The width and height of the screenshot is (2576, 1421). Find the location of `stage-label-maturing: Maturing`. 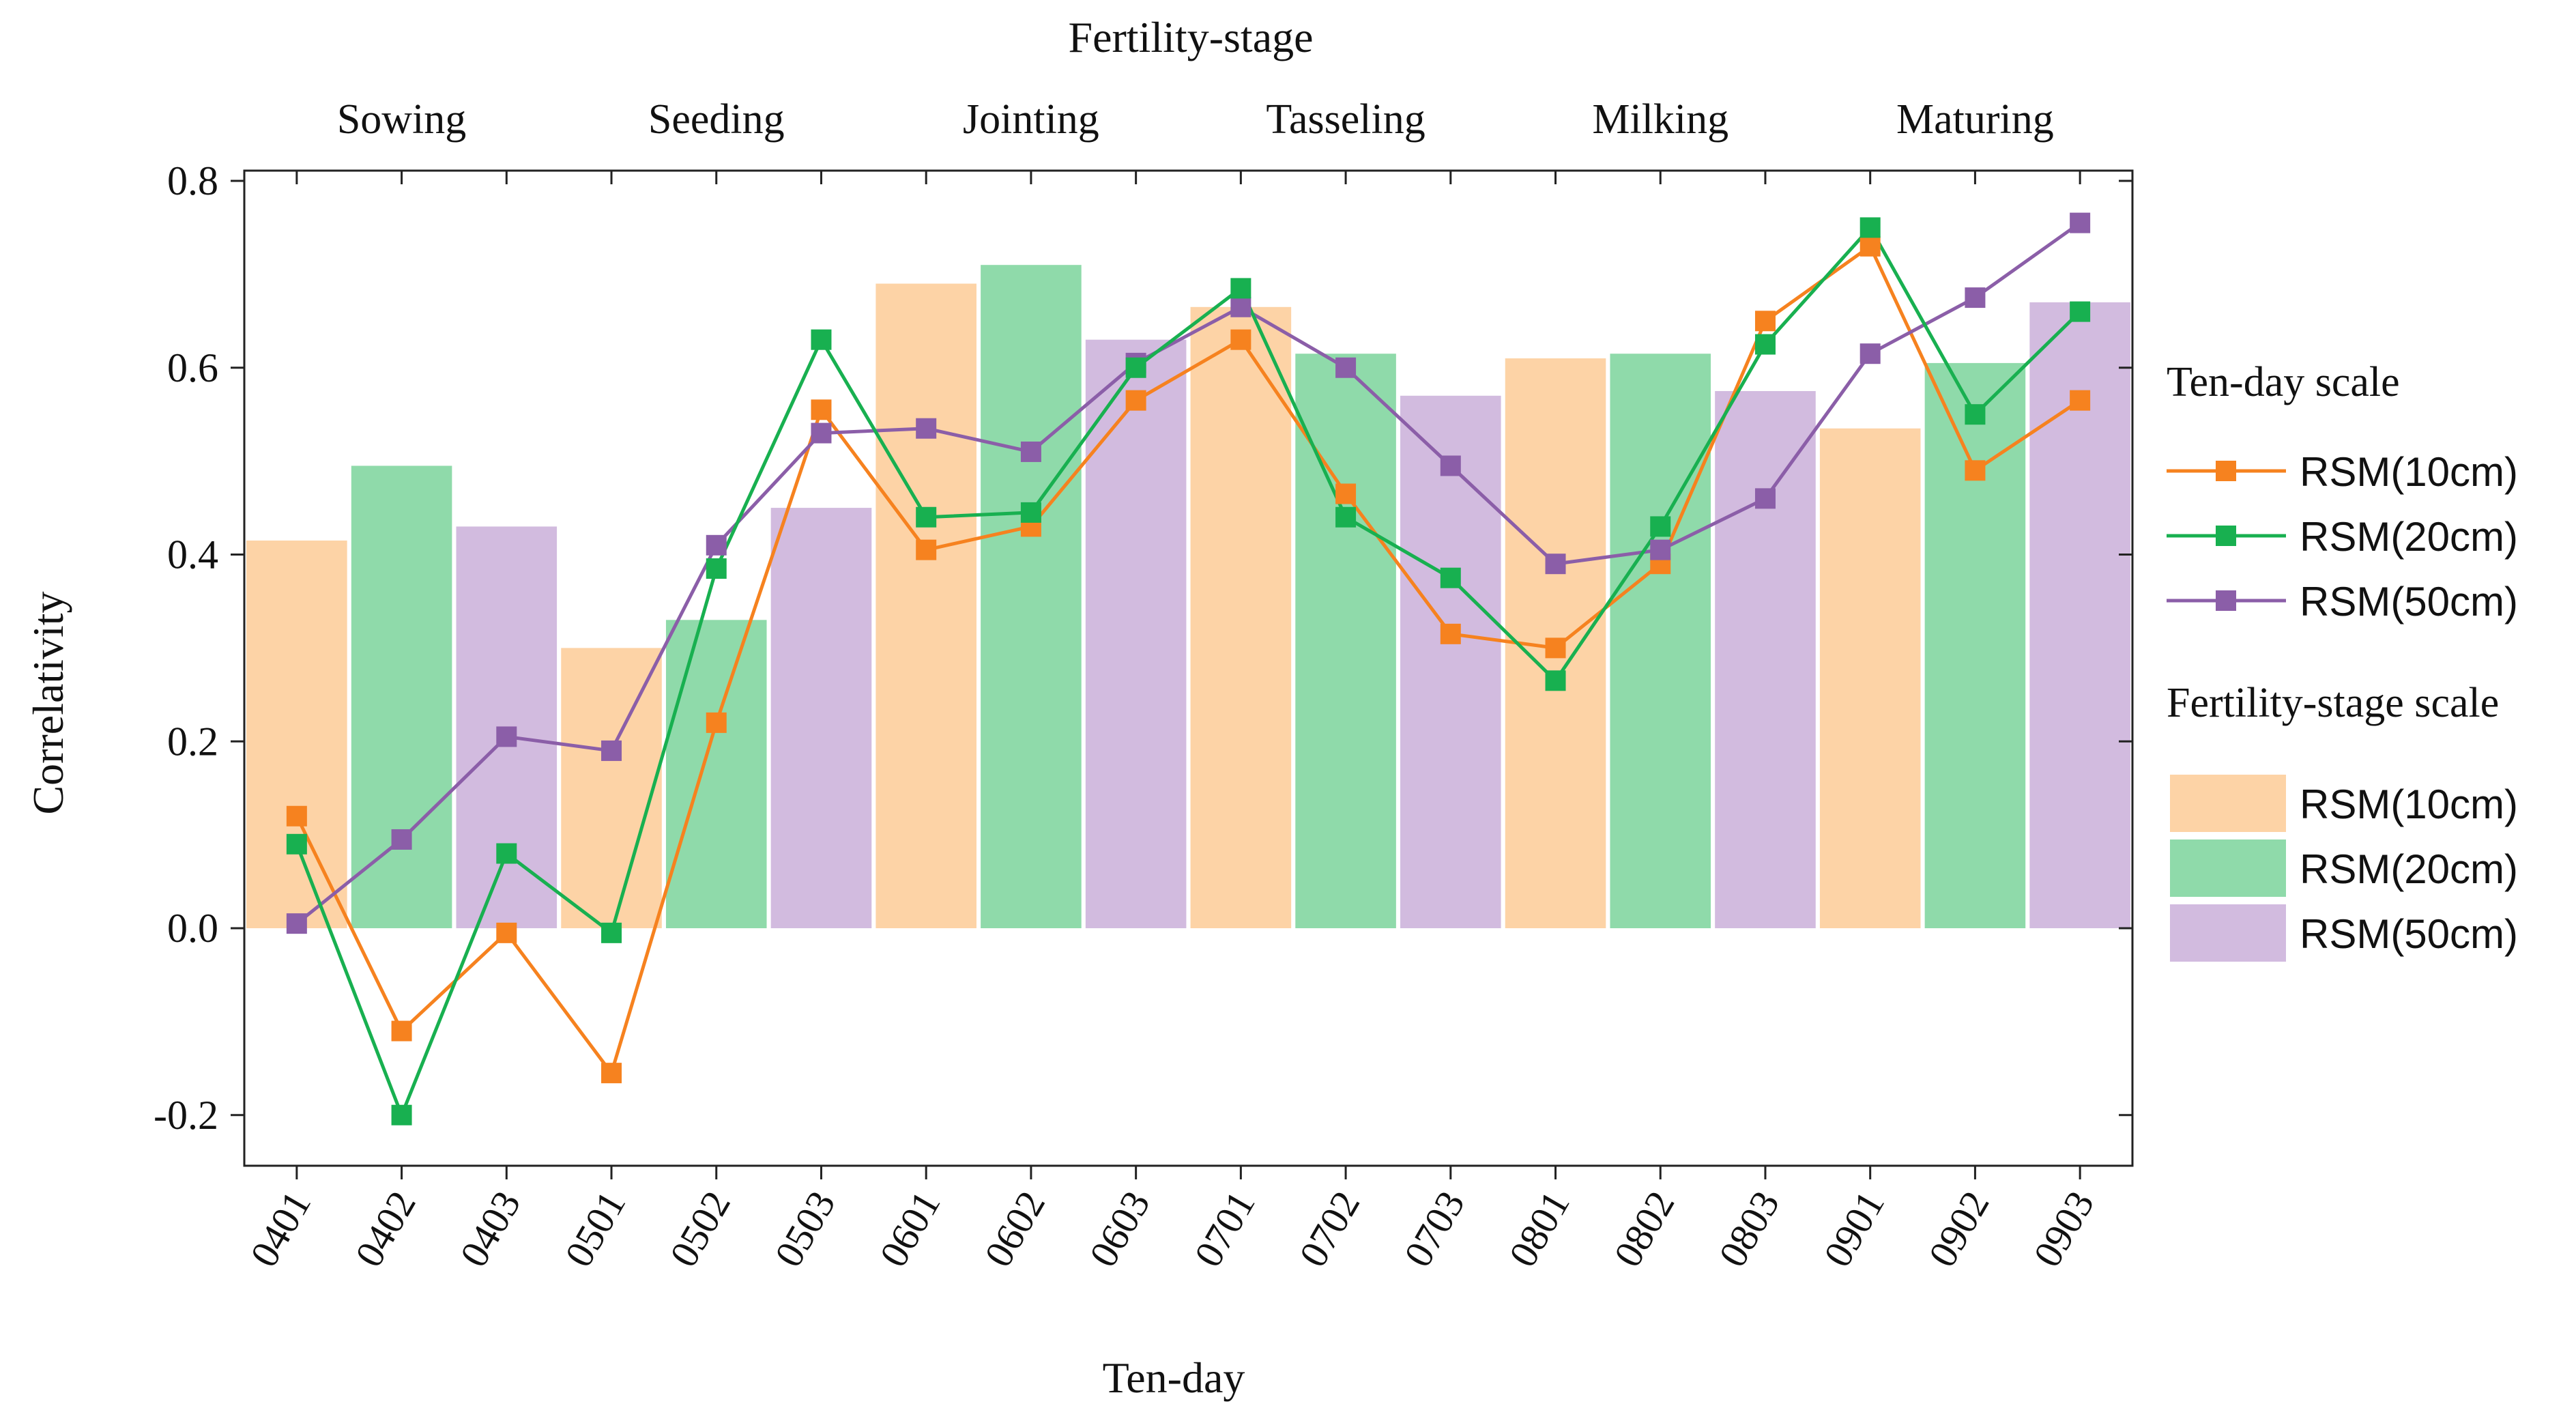

stage-label-maturing: Maturing is located at coordinates (1975, 119).